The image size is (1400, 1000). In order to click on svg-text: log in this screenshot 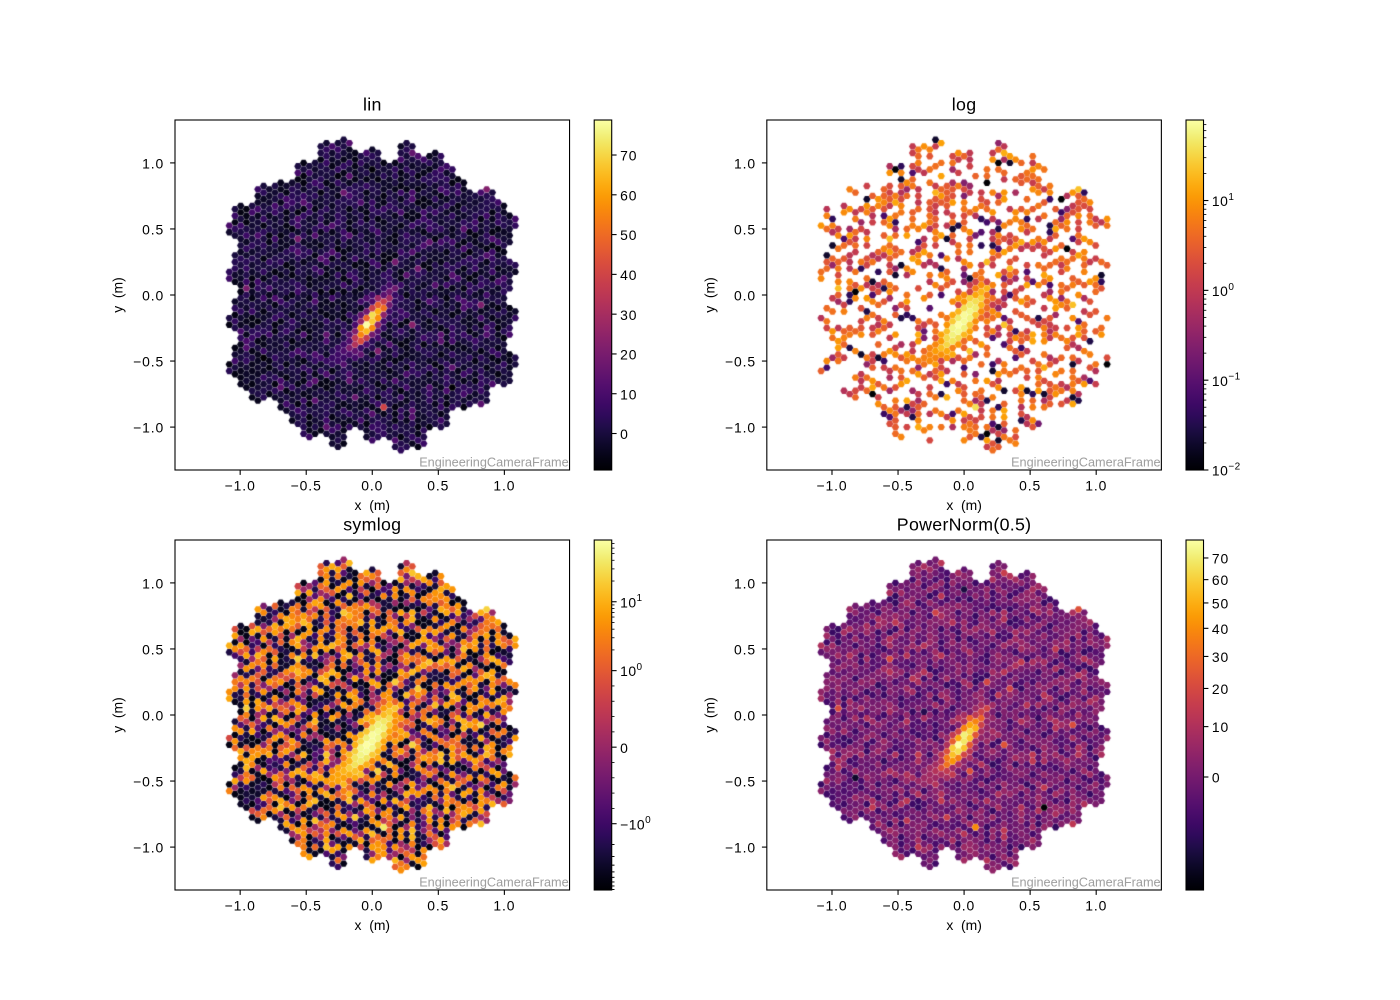, I will do `click(964, 104)`.